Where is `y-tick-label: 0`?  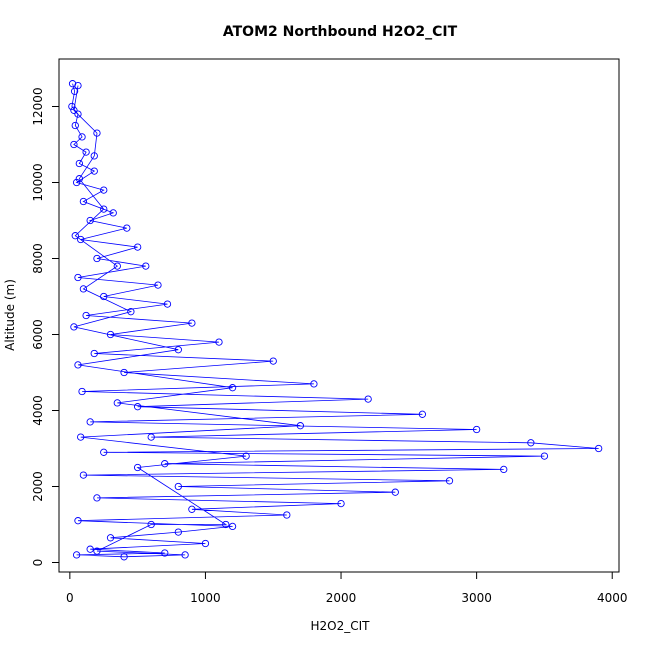 y-tick-label: 0 is located at coordinates (38, 563).